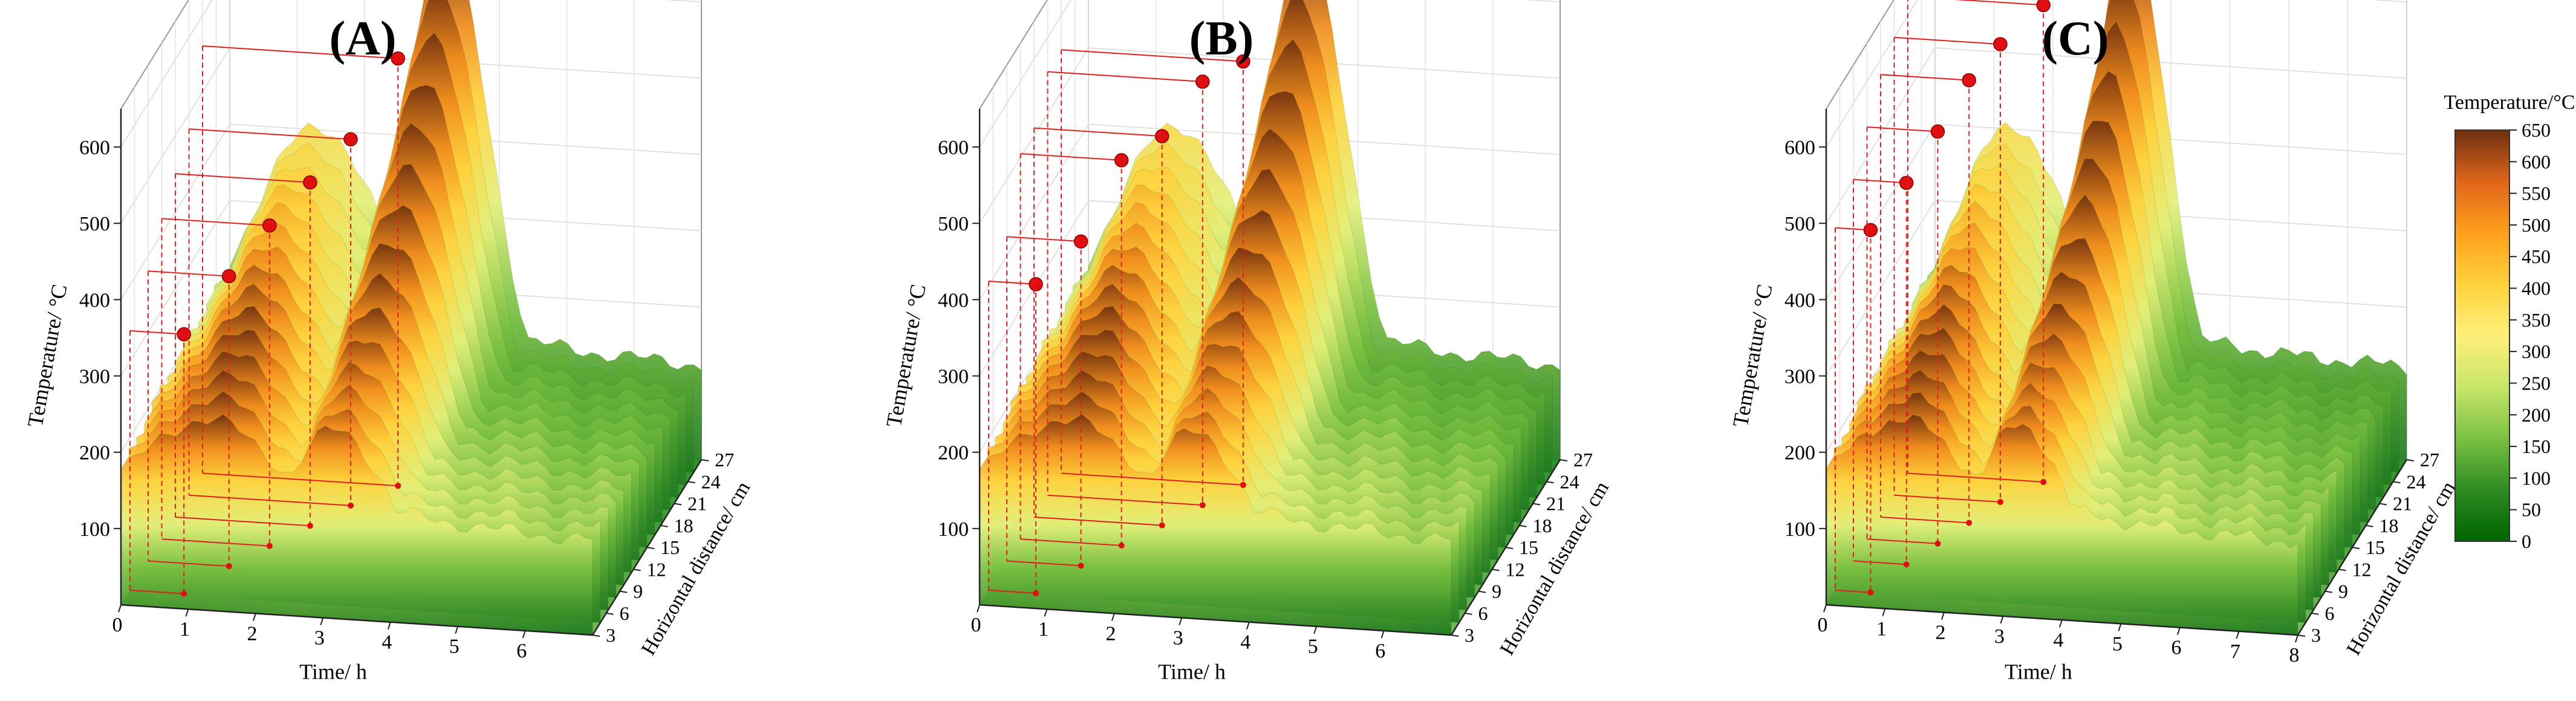 This screenshot has width=2576, height=701. Describe the element at coordinates (2537, 288) in the screenshot. I see `colorbar-tick-label: 400` at that location.